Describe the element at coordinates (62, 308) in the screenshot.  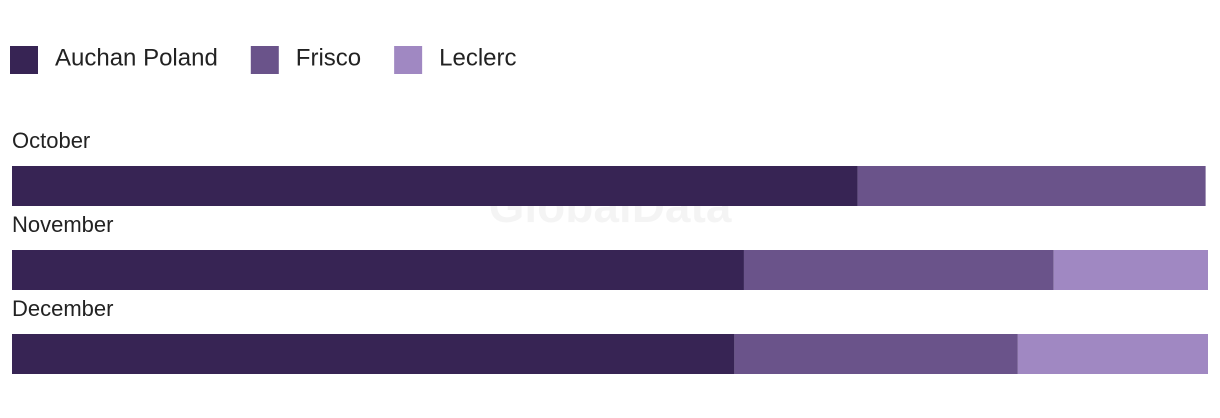
I see `category-label: December` at that location.